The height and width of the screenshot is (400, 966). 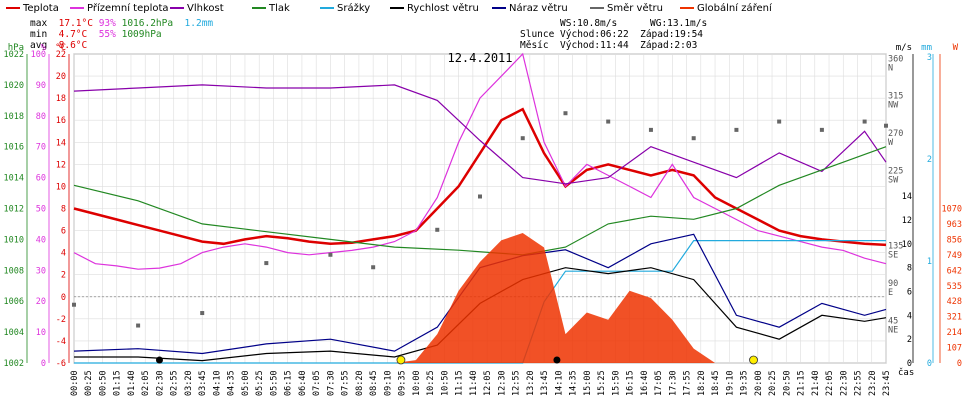 What do you see at coordinates (63, 232) in the screenshot?
I see `tick-celsius: 6` at bounding box center [63, 232].